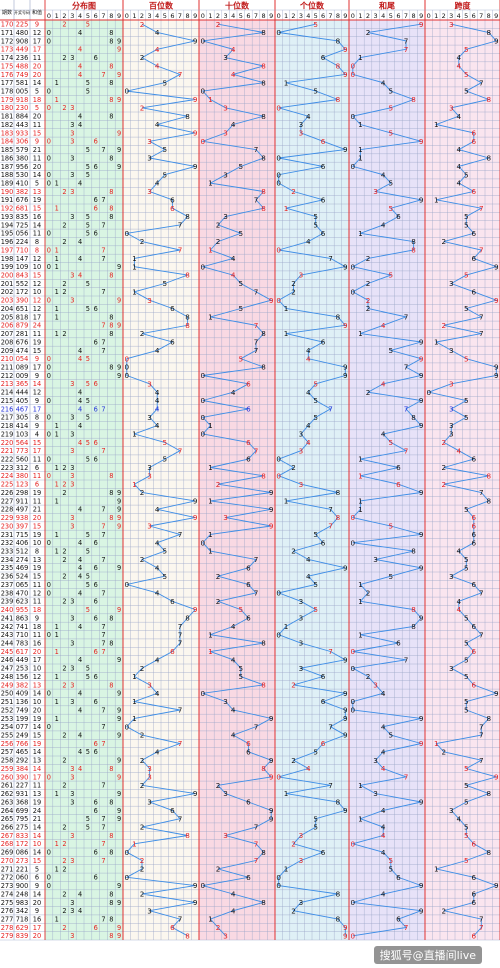  What do you see at coordinates (308, 16) in the screenshot?
I see `digit-header: 4` at bounding box center [308, 16].